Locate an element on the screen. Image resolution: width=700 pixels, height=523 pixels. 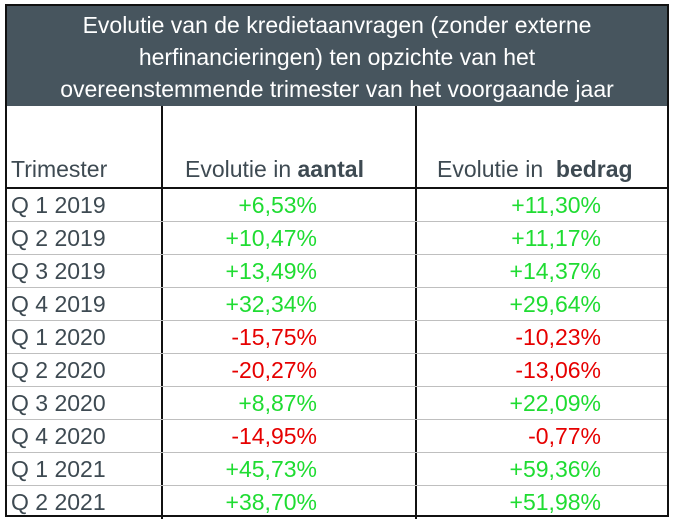
cell-bedrag: +14,37% is located at coordinates (555, 271).